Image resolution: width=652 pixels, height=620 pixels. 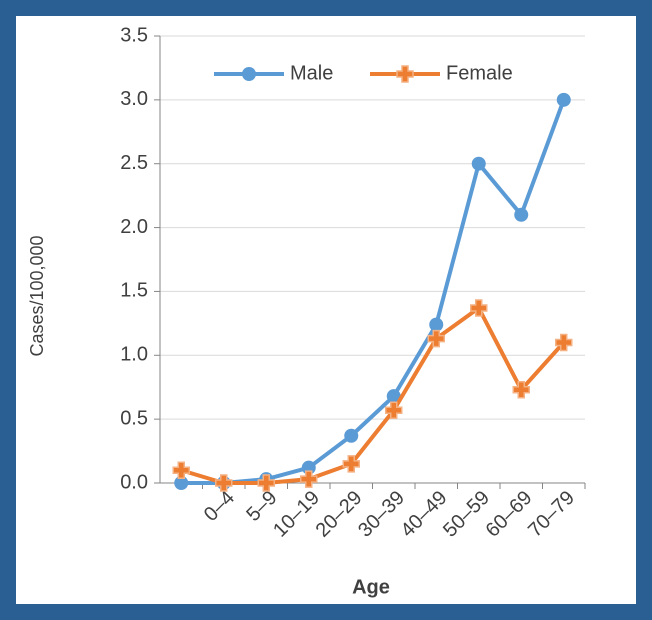 I want to click on y-tick-label: 2.5, so click(x=134, y=163).